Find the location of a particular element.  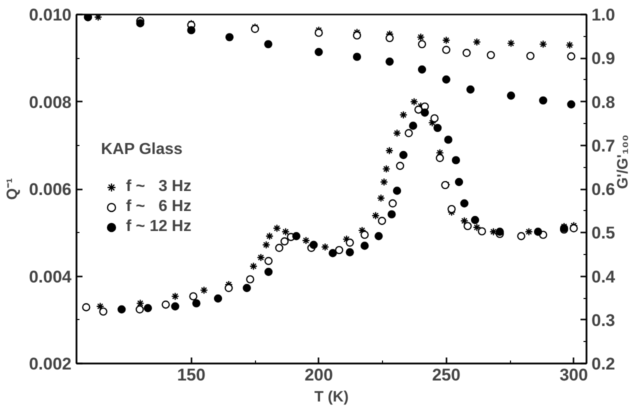

x-tick-label: 300 is located at coordinates (574, 375).